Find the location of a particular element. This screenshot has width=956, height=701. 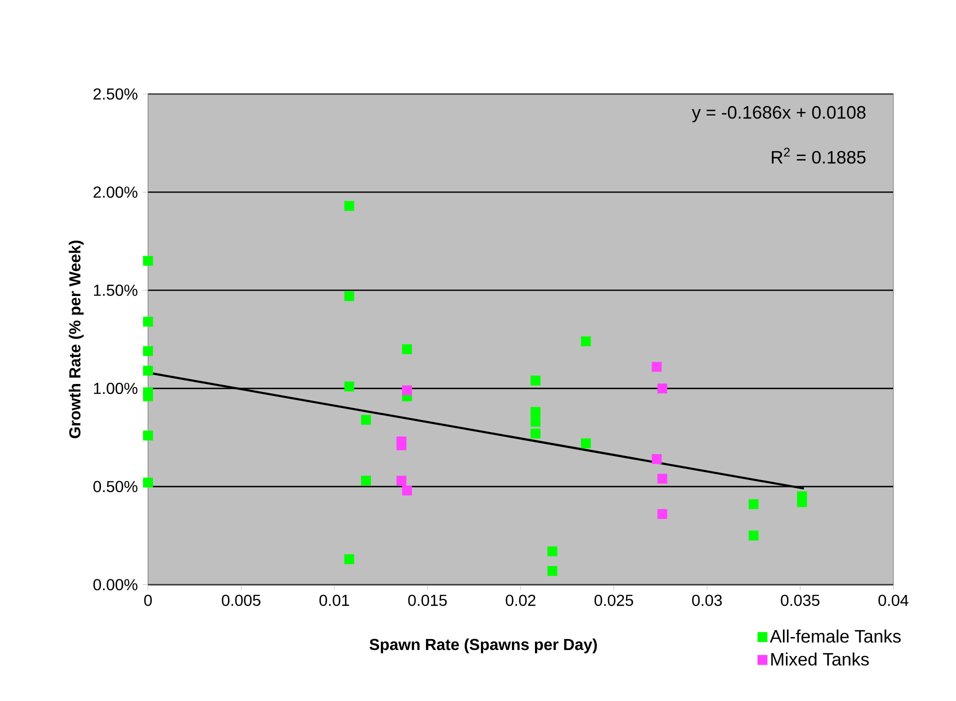

annotation: R$^{2}$ = 0.1885 is located at coordinates (819, 156).